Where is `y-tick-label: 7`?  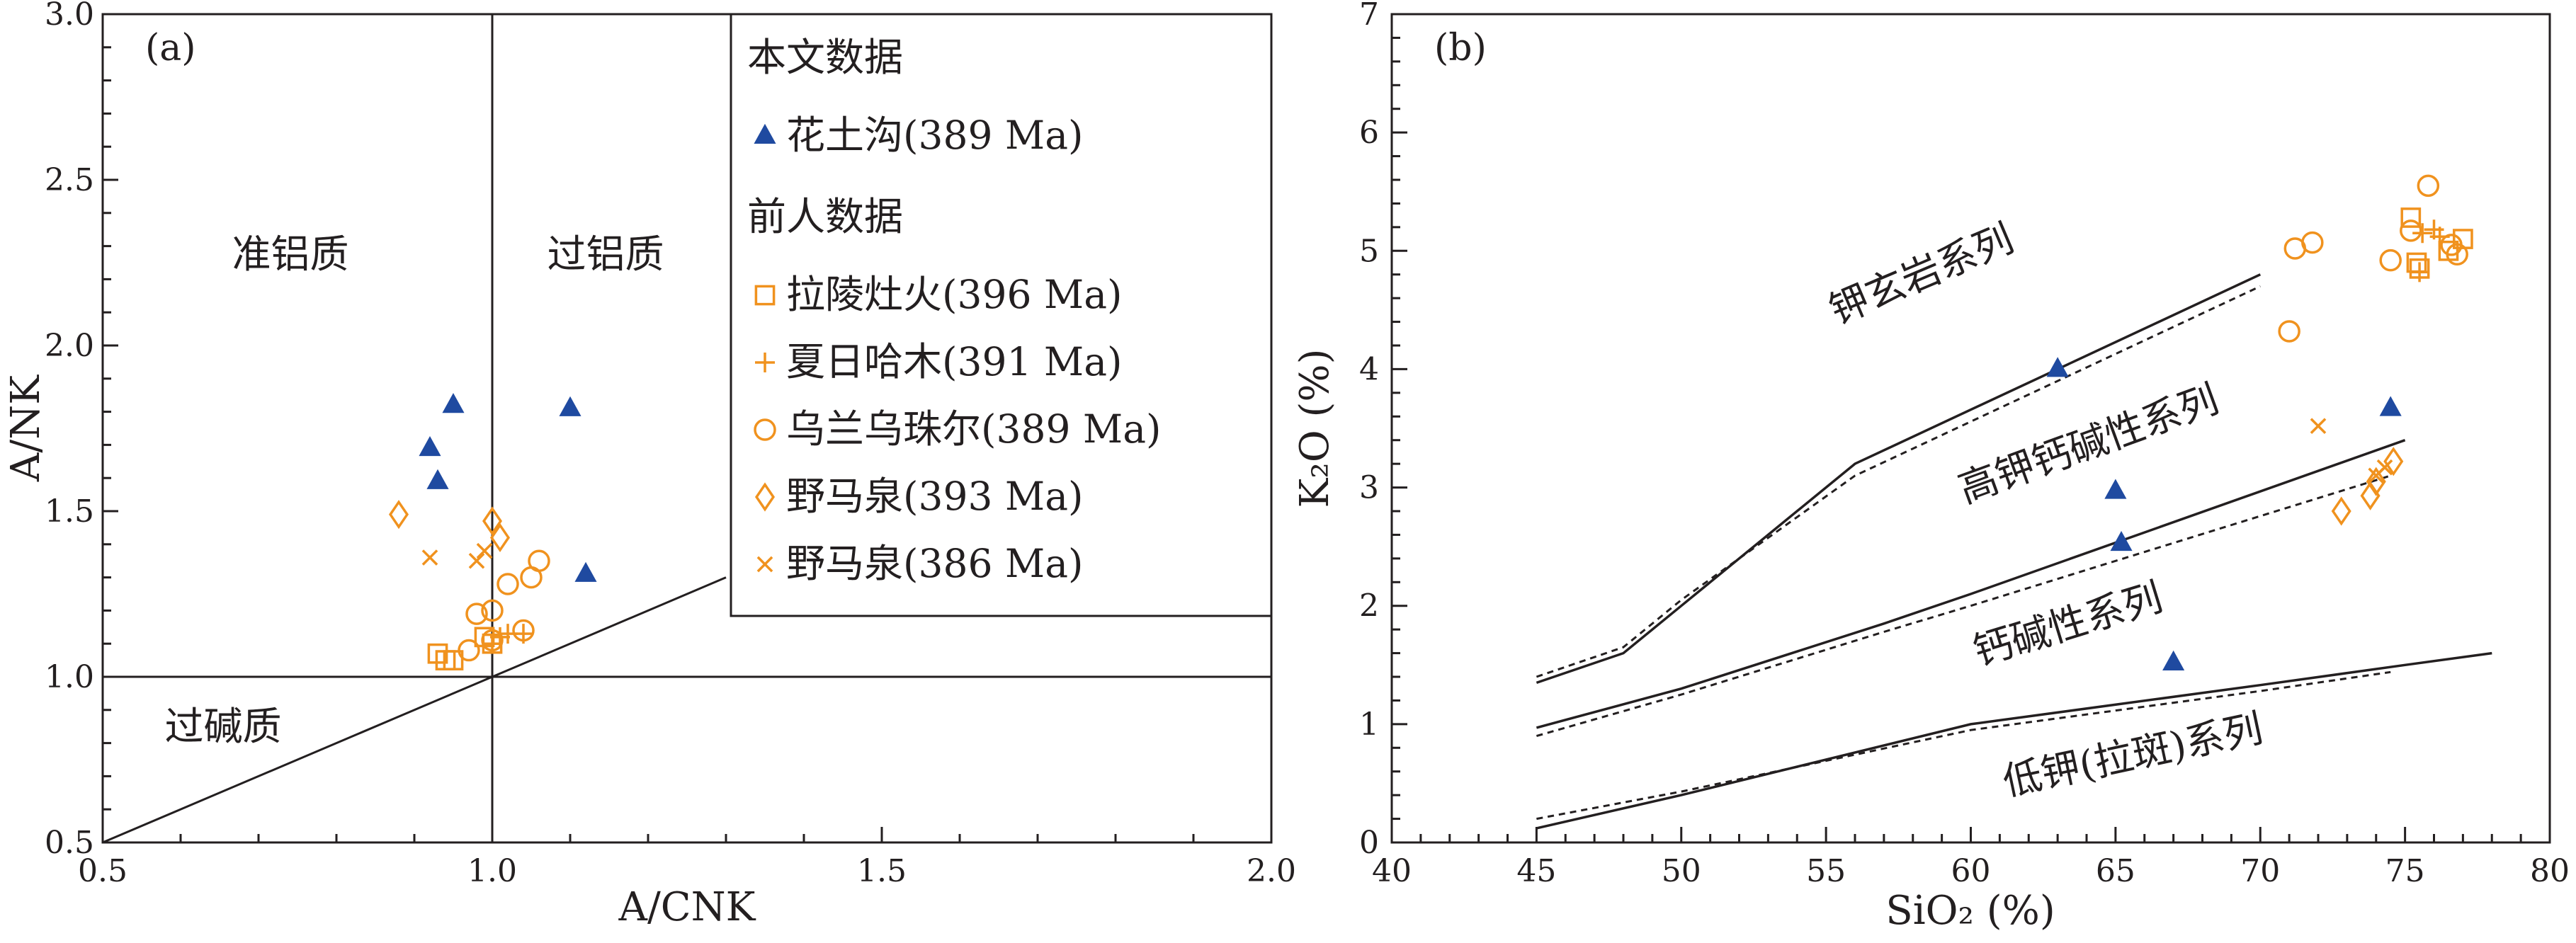 y-tick-label: 7 is located at coordinates (1369, 16).